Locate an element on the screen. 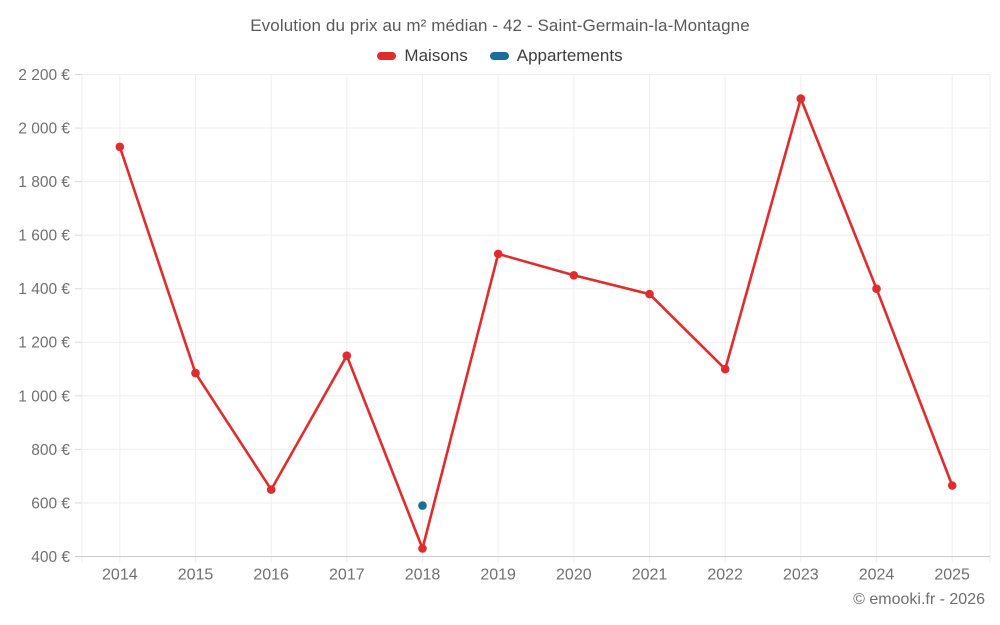 Image resolution: width=1000 pixels, height=625 pixels. data-point-appartements-2018 is located at coordinates (422, 505).